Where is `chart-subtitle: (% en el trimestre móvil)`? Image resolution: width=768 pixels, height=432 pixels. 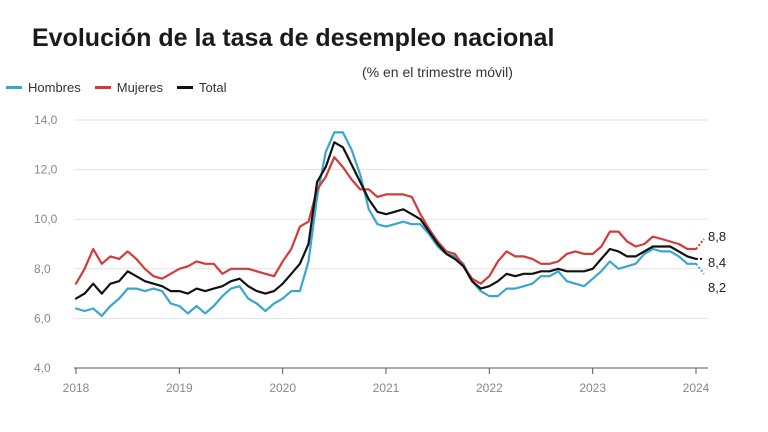
chart-subtitle: (% en el trimestre móvil) is located at coordinates (437, 72).